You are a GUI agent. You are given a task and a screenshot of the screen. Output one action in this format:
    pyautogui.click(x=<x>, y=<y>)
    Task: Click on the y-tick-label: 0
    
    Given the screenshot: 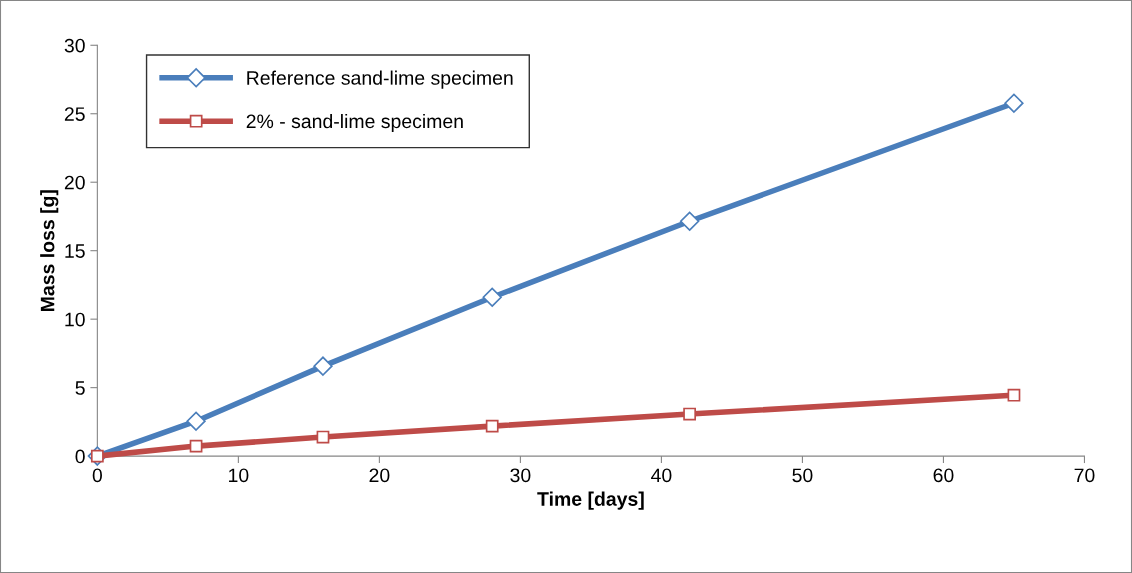 What is the action you would take?
    pyautogui.click(x=80, y=456)
    